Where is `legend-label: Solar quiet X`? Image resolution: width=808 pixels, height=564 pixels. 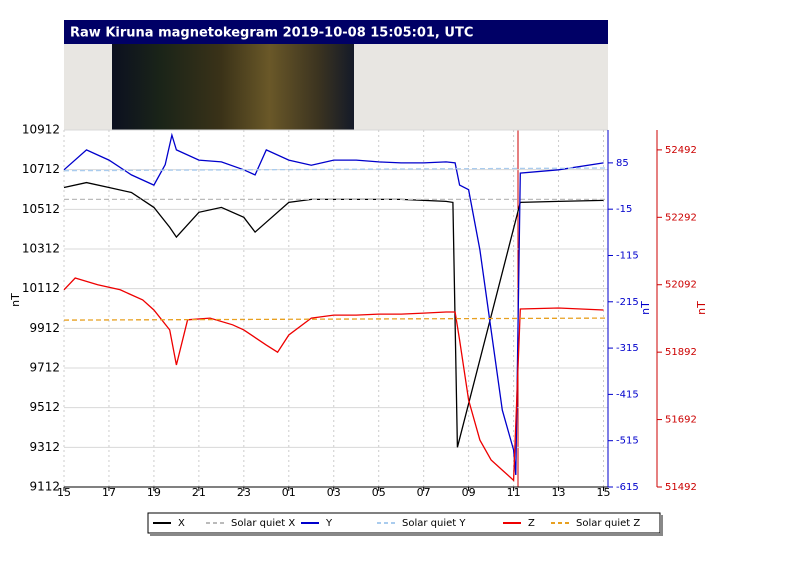 legend-label: Solar quiet X is located at coordinates (263, 523).